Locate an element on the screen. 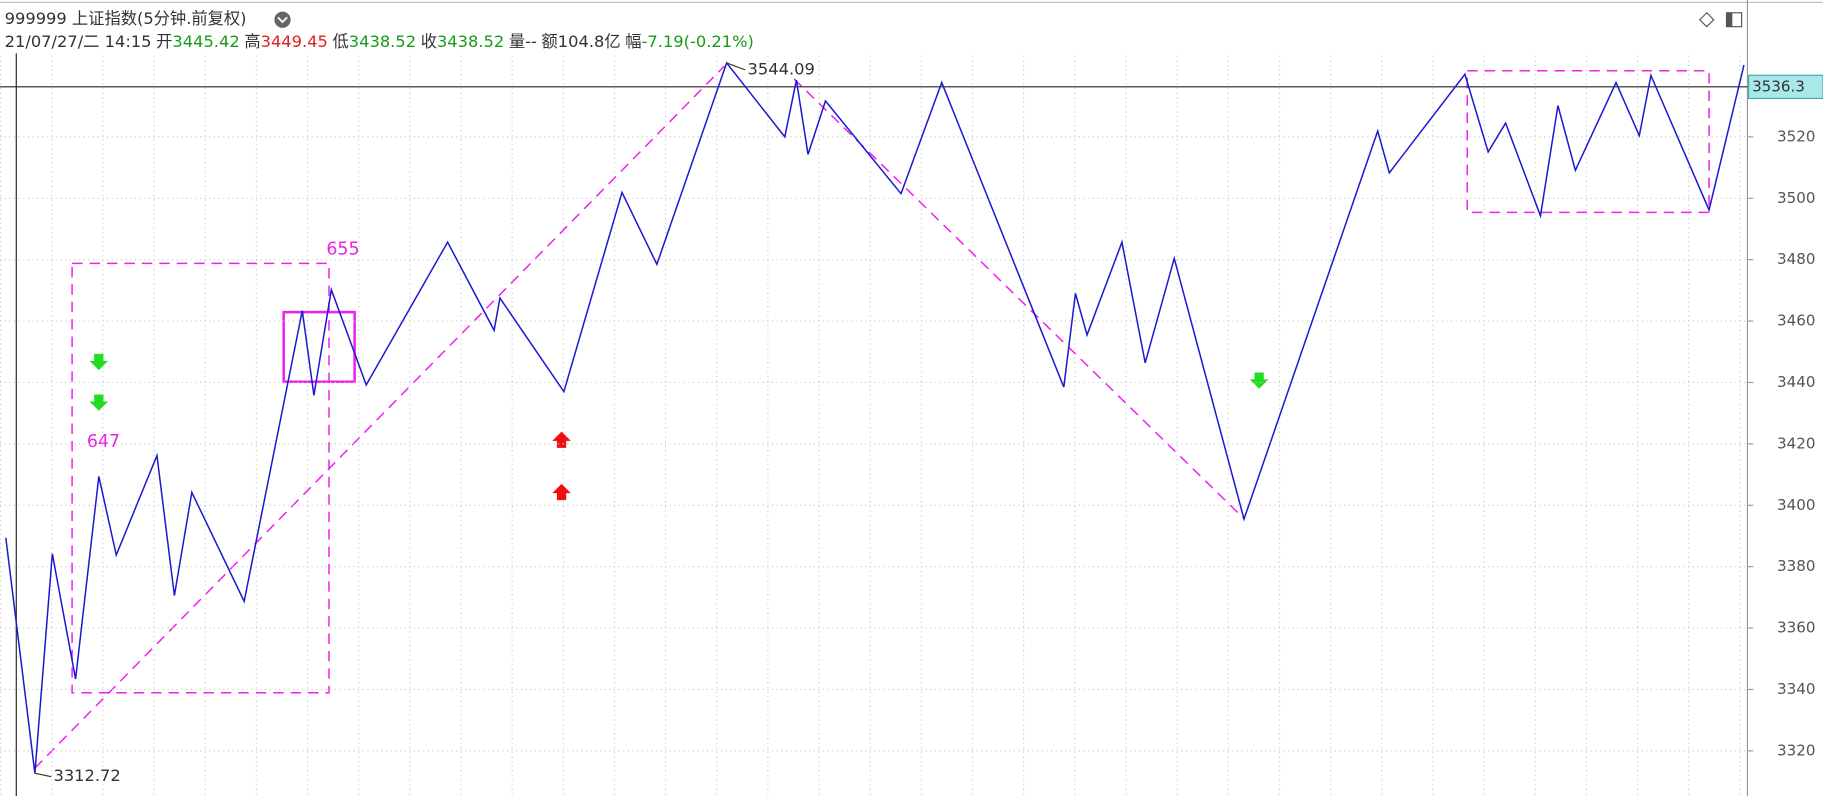  dropdown-chevron is located at coordinates (282, 20).